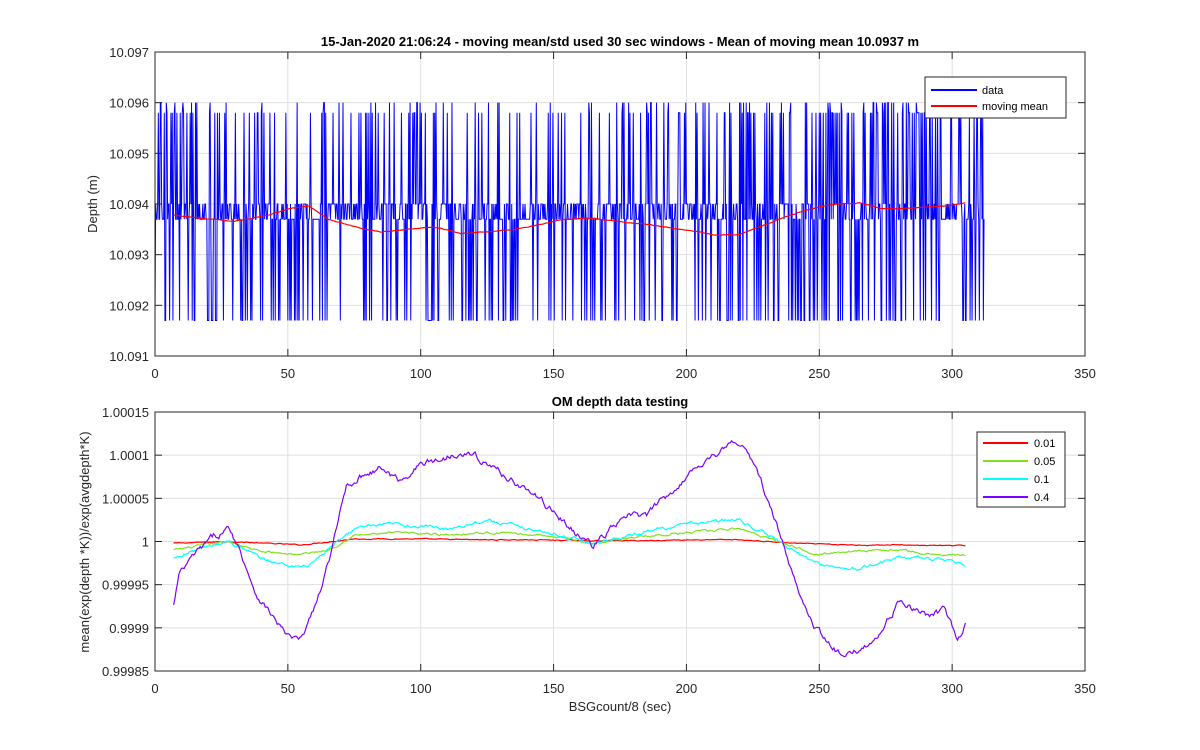 The image size is (1200, 750). I want to click on legend-label-data: data, so click(993, 91).